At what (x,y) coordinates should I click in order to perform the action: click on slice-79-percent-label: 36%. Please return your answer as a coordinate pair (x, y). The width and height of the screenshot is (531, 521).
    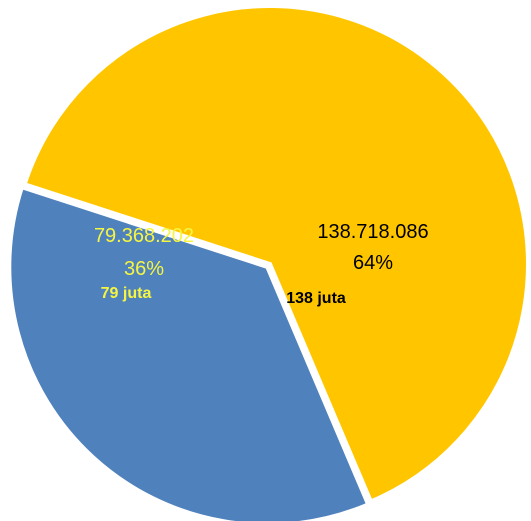
    Looking at the image, I should click on (144, 269).